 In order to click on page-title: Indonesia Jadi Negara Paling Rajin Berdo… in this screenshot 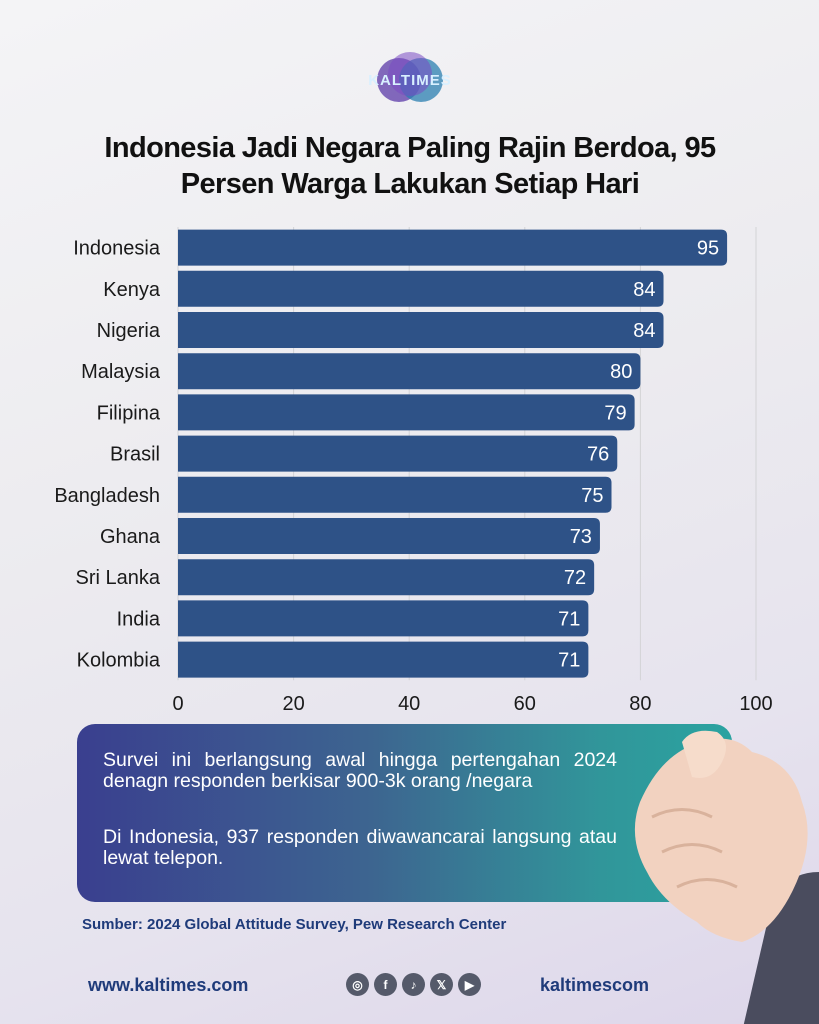, I will do `click(410, 166)`.